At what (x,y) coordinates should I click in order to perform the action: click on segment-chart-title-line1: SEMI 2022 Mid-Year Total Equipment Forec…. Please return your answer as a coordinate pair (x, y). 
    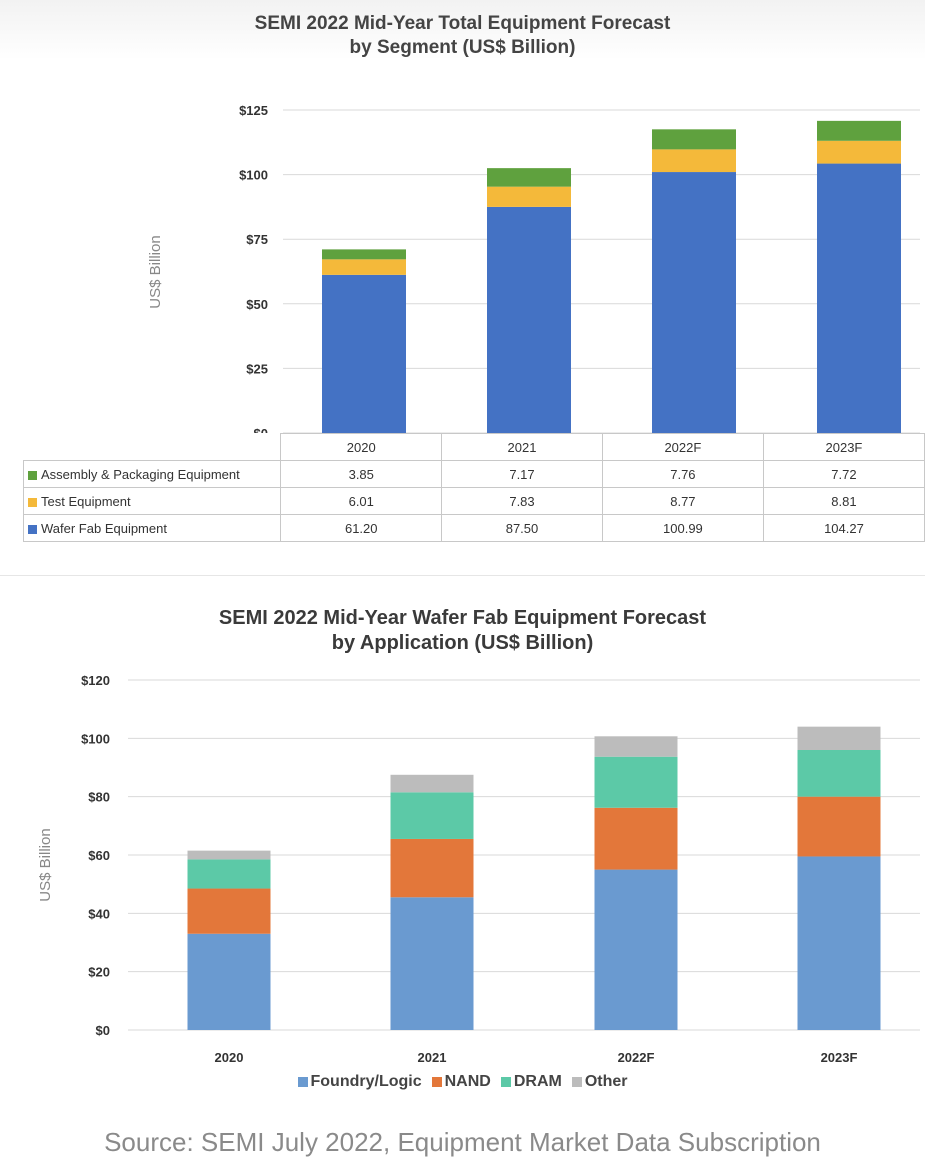
    Looking at the image, I should click on (462, 23).